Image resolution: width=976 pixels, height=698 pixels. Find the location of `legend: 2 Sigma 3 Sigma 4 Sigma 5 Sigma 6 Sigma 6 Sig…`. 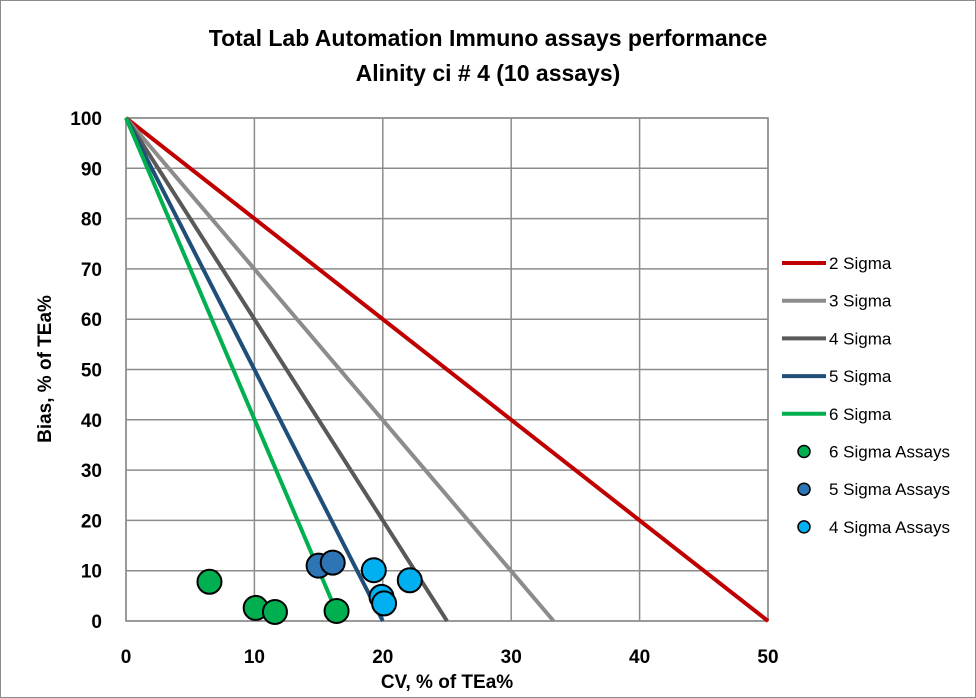

legend: 2 Sigma 3 Sigma 4 Sigma 5 Sigma 6 Sigma 6 Sig… is located at coordinates (866, 395).